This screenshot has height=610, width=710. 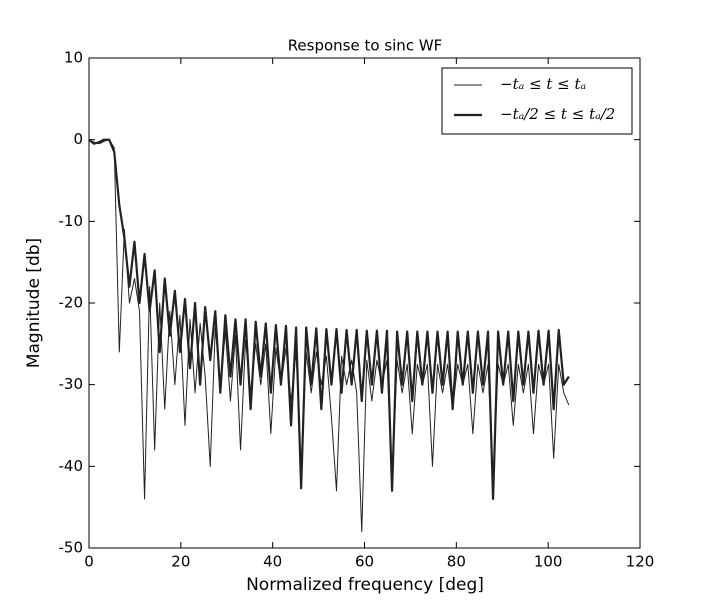 I want to click on y-tick-label: 10, so click(x=73, y=58).